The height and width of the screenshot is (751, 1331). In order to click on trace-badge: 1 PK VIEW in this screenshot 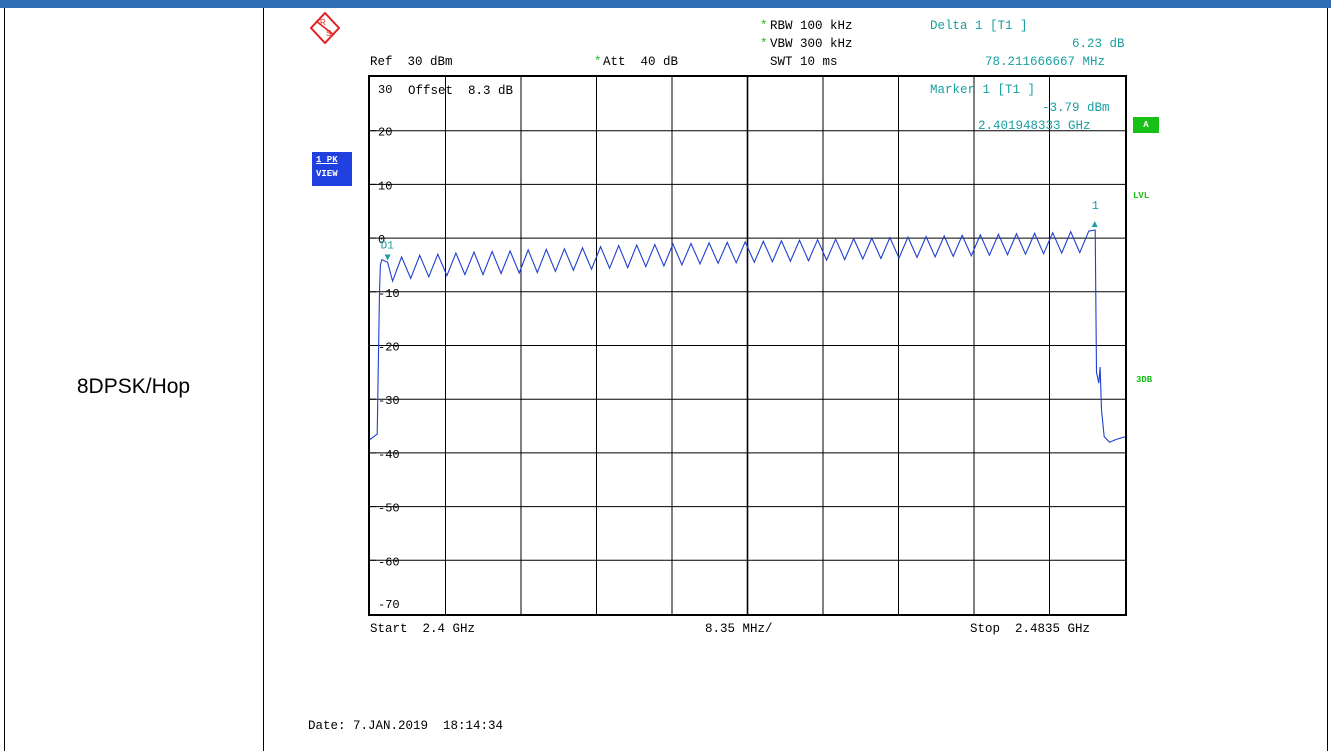, I will do `click(332, 169)`.